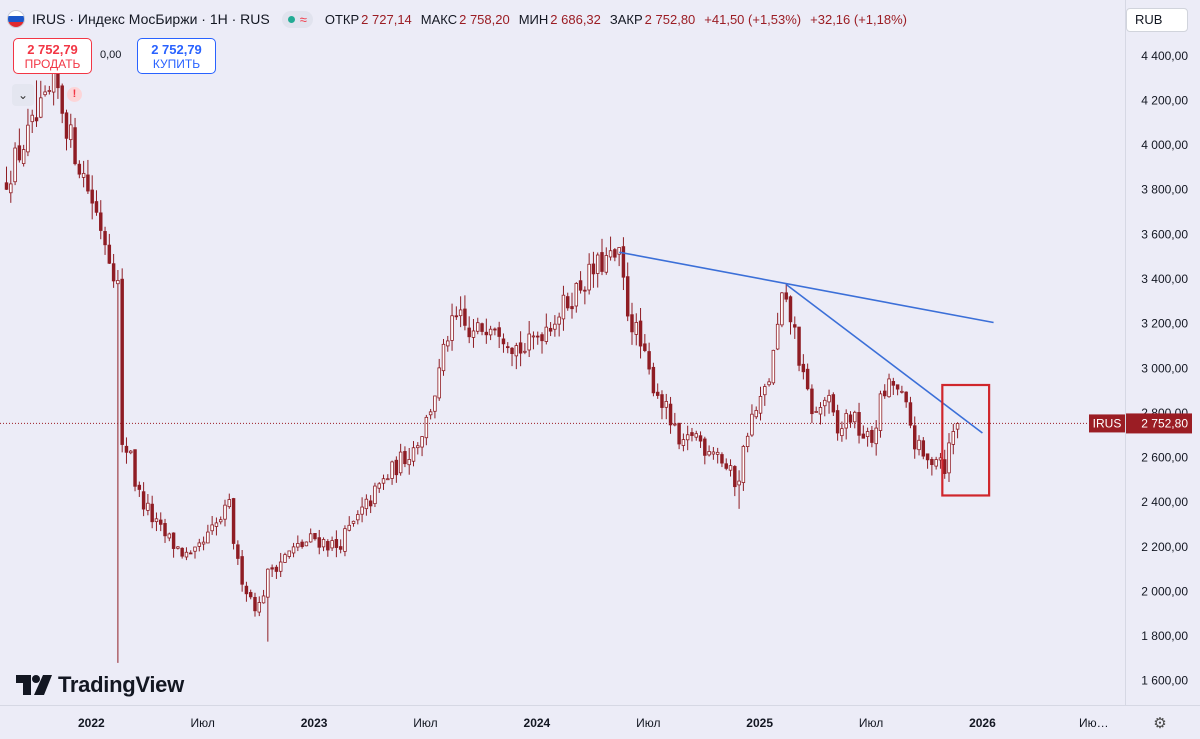 The width and height of the screenshot is (1200, 739). I want to click on y-tick-label: 3 800,00, so click(1164, 190).